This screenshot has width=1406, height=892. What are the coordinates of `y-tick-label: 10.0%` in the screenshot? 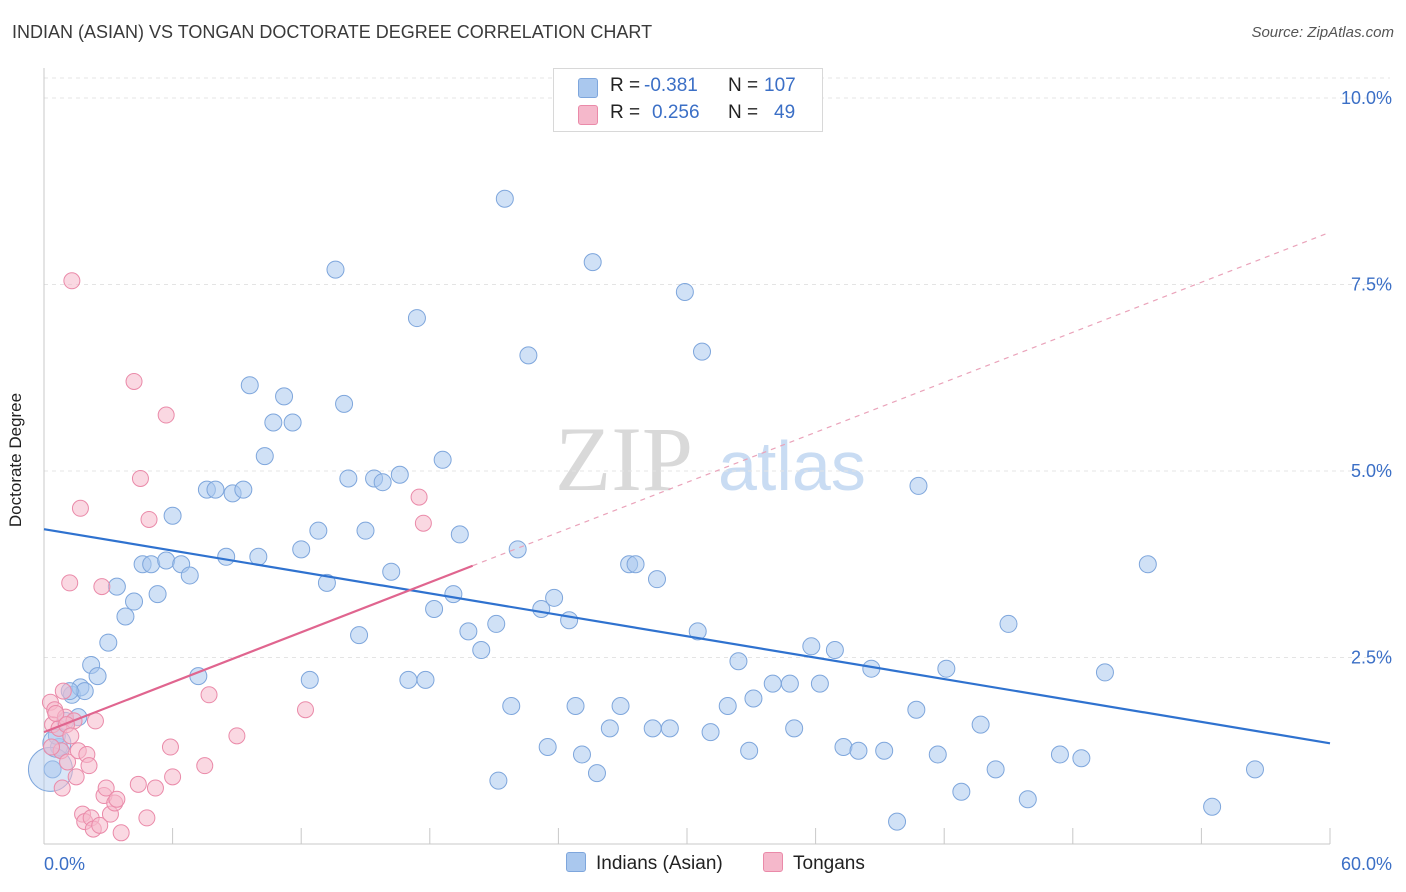 It's located at (1366, 98).